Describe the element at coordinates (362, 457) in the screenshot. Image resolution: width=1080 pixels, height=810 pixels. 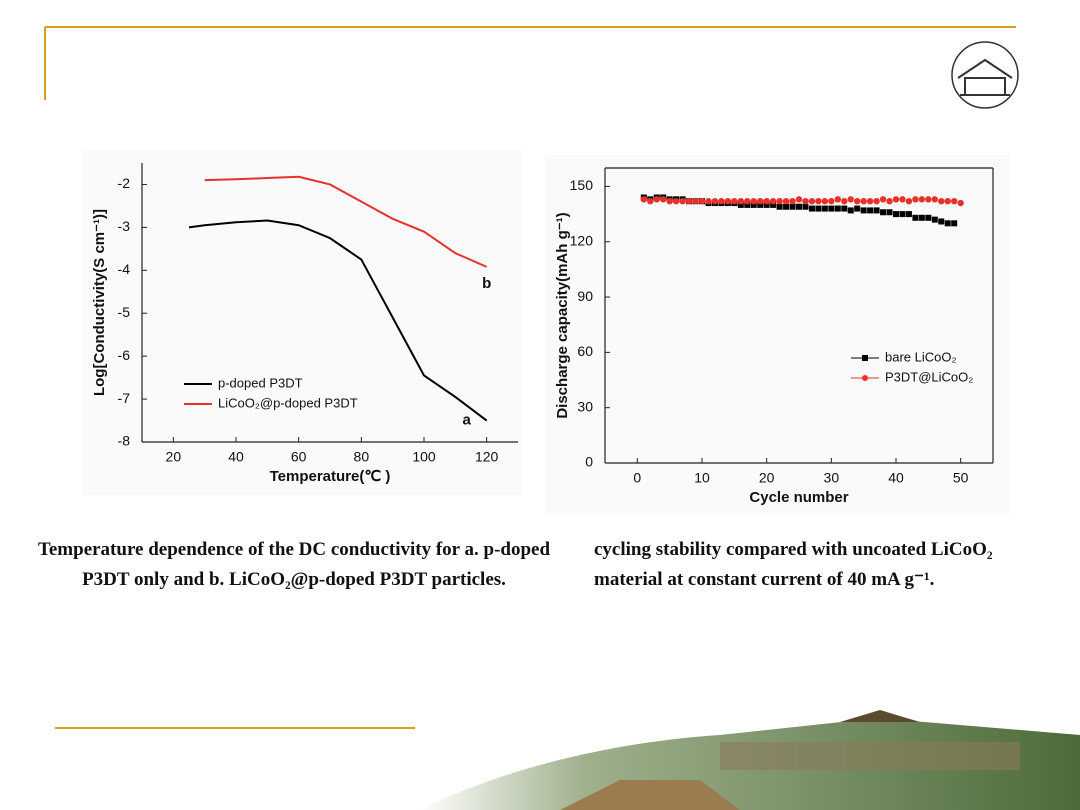
I see `x-tick-label: 80` at that location.